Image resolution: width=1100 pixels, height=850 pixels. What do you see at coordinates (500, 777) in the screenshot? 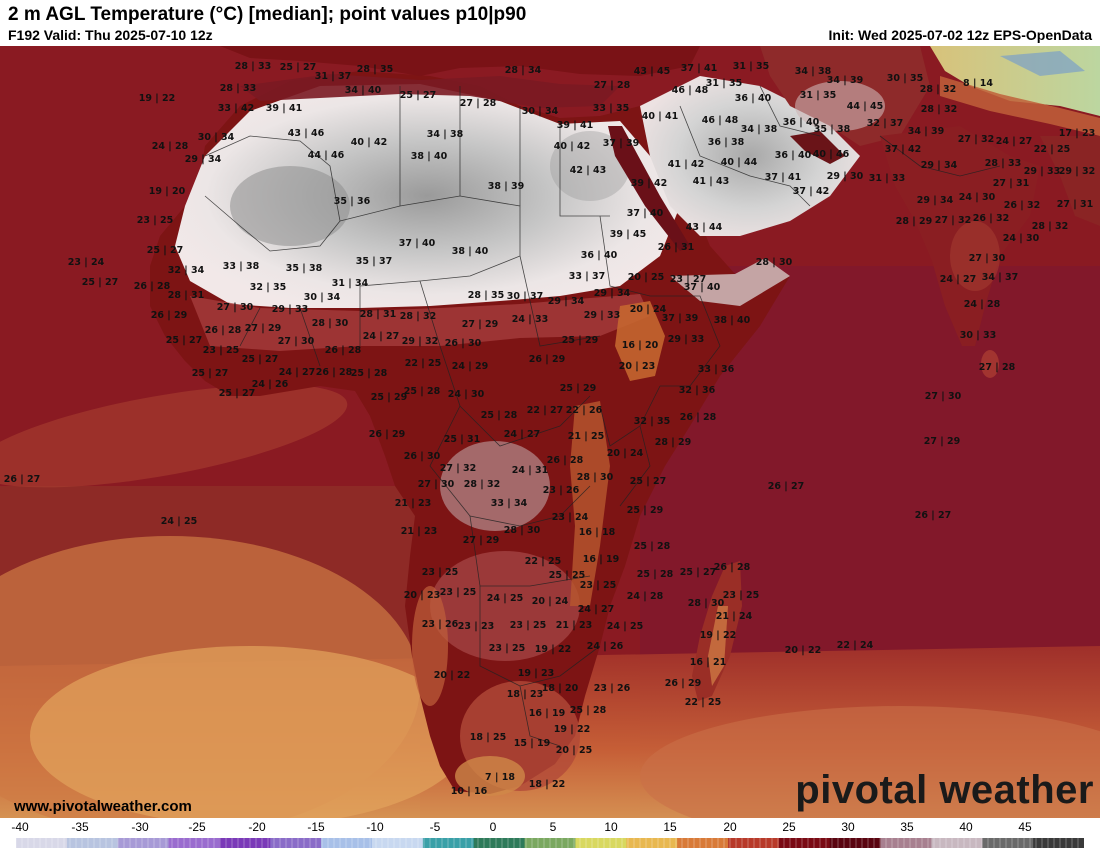
I see `point-value-label: 7 | 18` at bounding box center [500, 777].